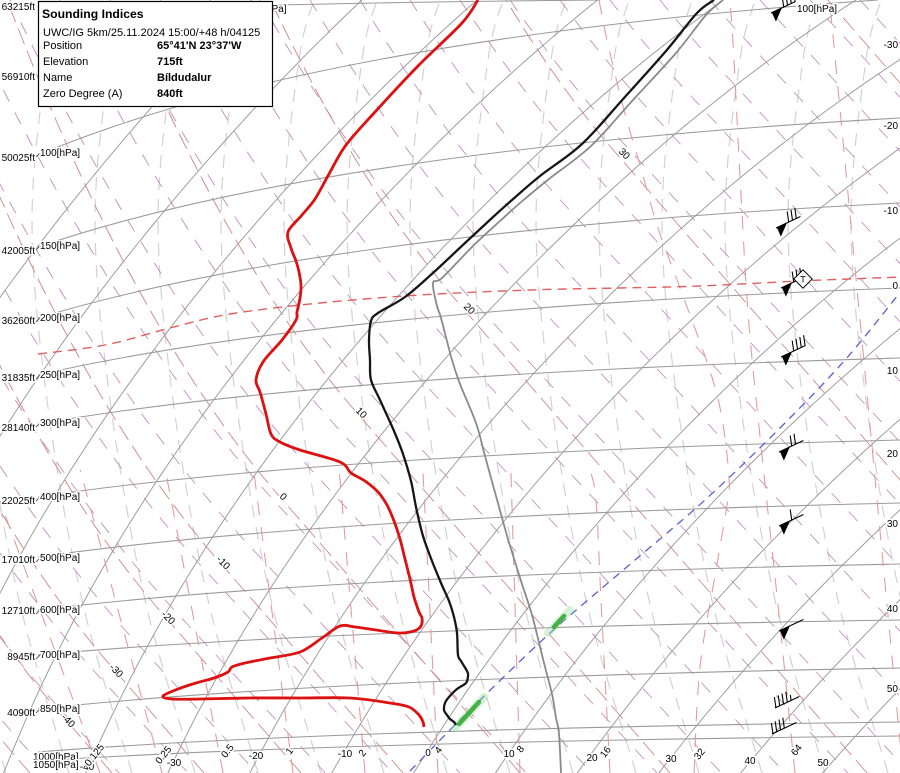 Image resolution: width=900 pixels, height=773 pixels. Describe the element at coordinates (93, 14) in the screenshot. I see `svg-text: Sounding Indices` at that location.